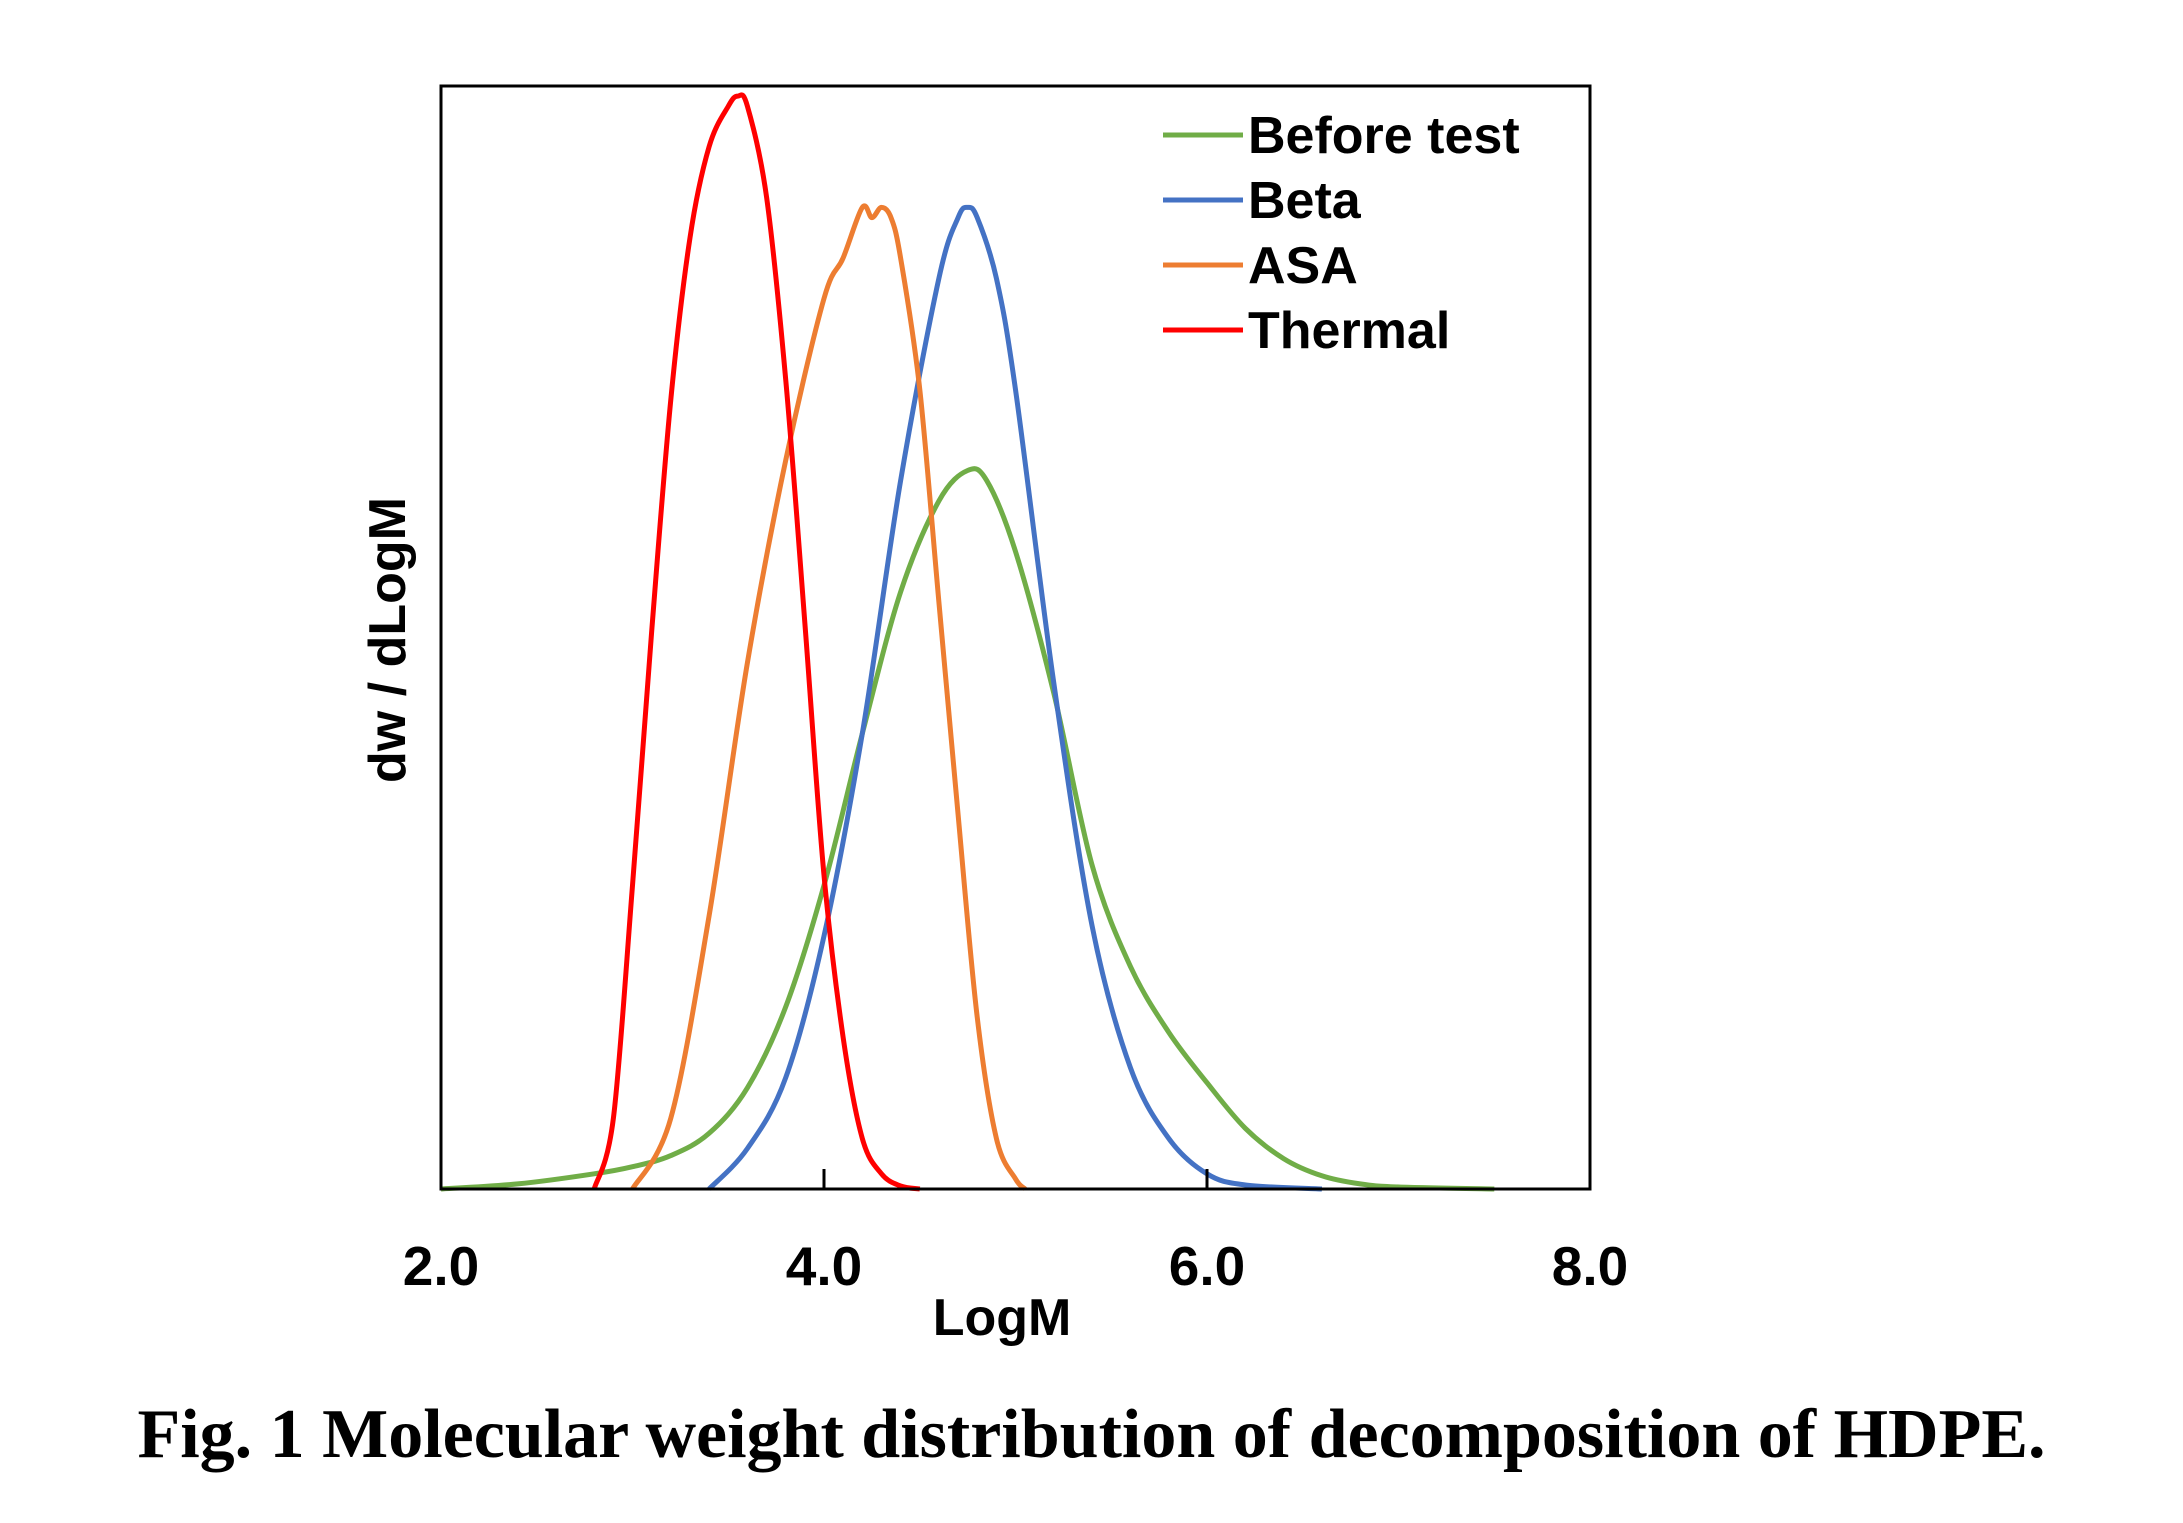  Describe the element at coordinates (1015, 1179) in the screenshot. I see `ticks-layer` at that location.